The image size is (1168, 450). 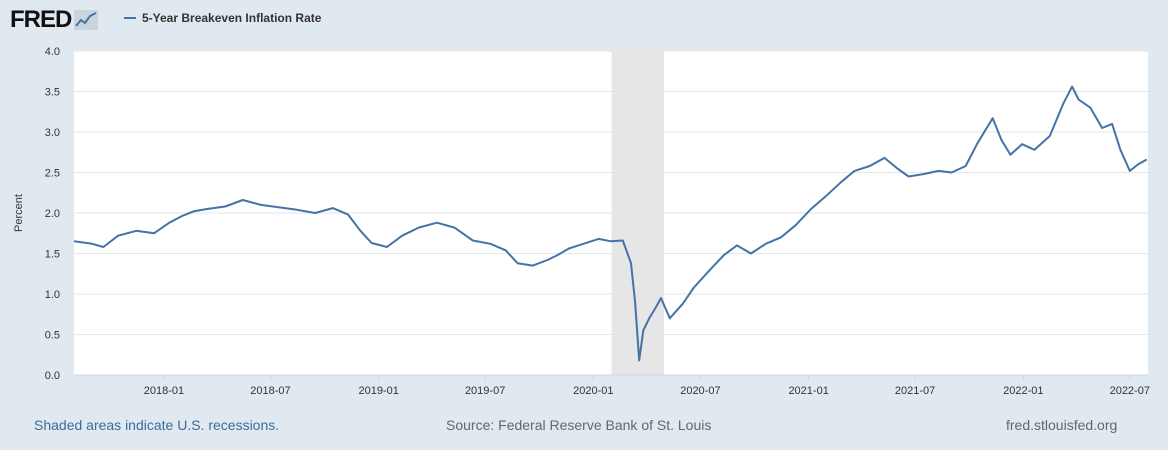 What do you see at coordinates (157, 425) in the screenshot?
I see `recession-note-link: Shaded areas indicate U.S. recessions.` at bounding box center [157, 425].